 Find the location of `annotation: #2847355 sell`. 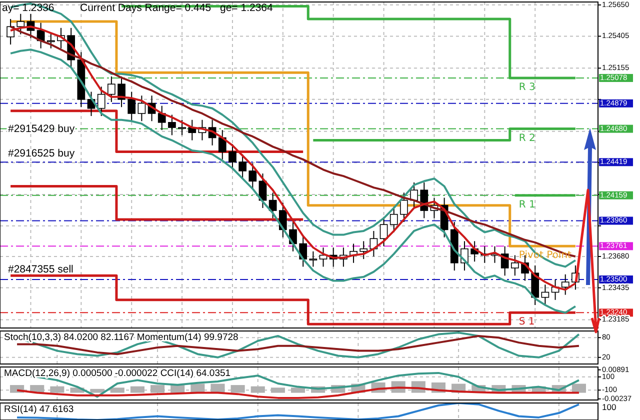

annotation: #2847355 sell is located at coordinates (41, 270).